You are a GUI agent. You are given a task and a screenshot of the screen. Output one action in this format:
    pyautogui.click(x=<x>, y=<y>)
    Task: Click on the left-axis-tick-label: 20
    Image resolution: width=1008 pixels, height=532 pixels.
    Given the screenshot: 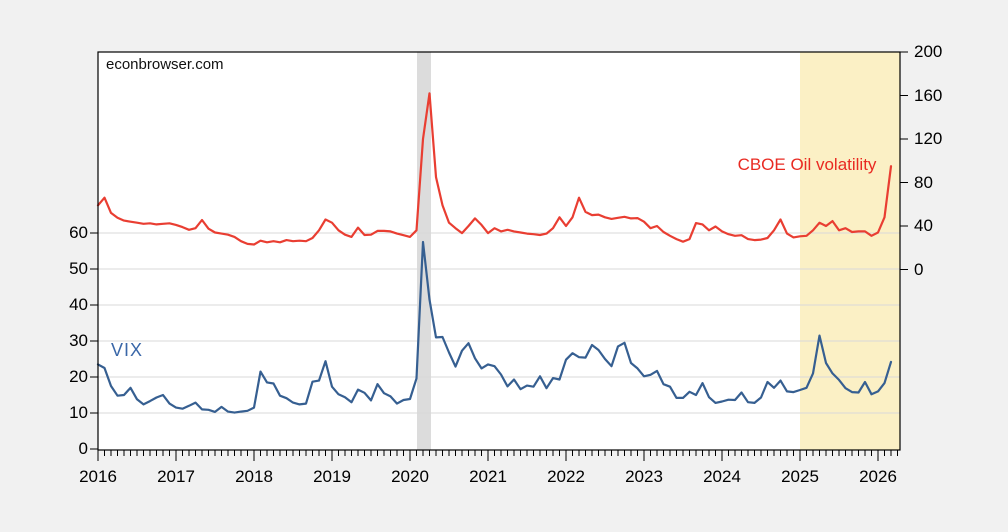 What is the action you would take?
    pyautogui.click(x=78, y=376)
    